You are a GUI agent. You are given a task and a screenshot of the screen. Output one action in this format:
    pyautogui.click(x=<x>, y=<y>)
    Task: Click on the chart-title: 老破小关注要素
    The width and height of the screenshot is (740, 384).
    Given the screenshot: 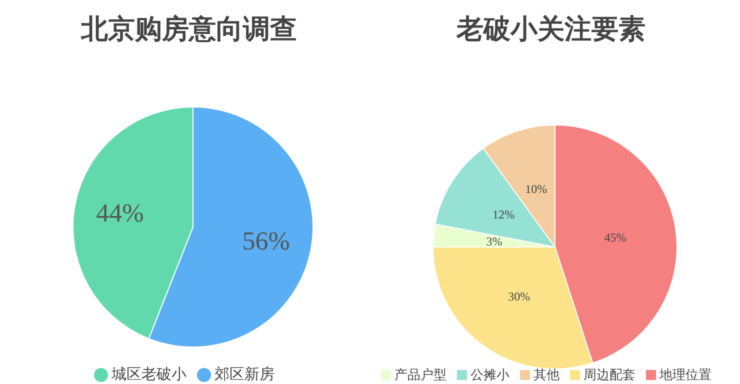 What is the action you would take?
    pyautogui.click(x=550, y=30)
    